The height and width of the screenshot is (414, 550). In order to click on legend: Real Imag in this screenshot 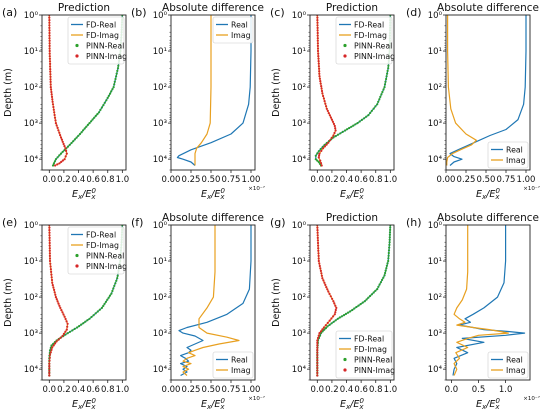, I will do `click(233, 30)`.